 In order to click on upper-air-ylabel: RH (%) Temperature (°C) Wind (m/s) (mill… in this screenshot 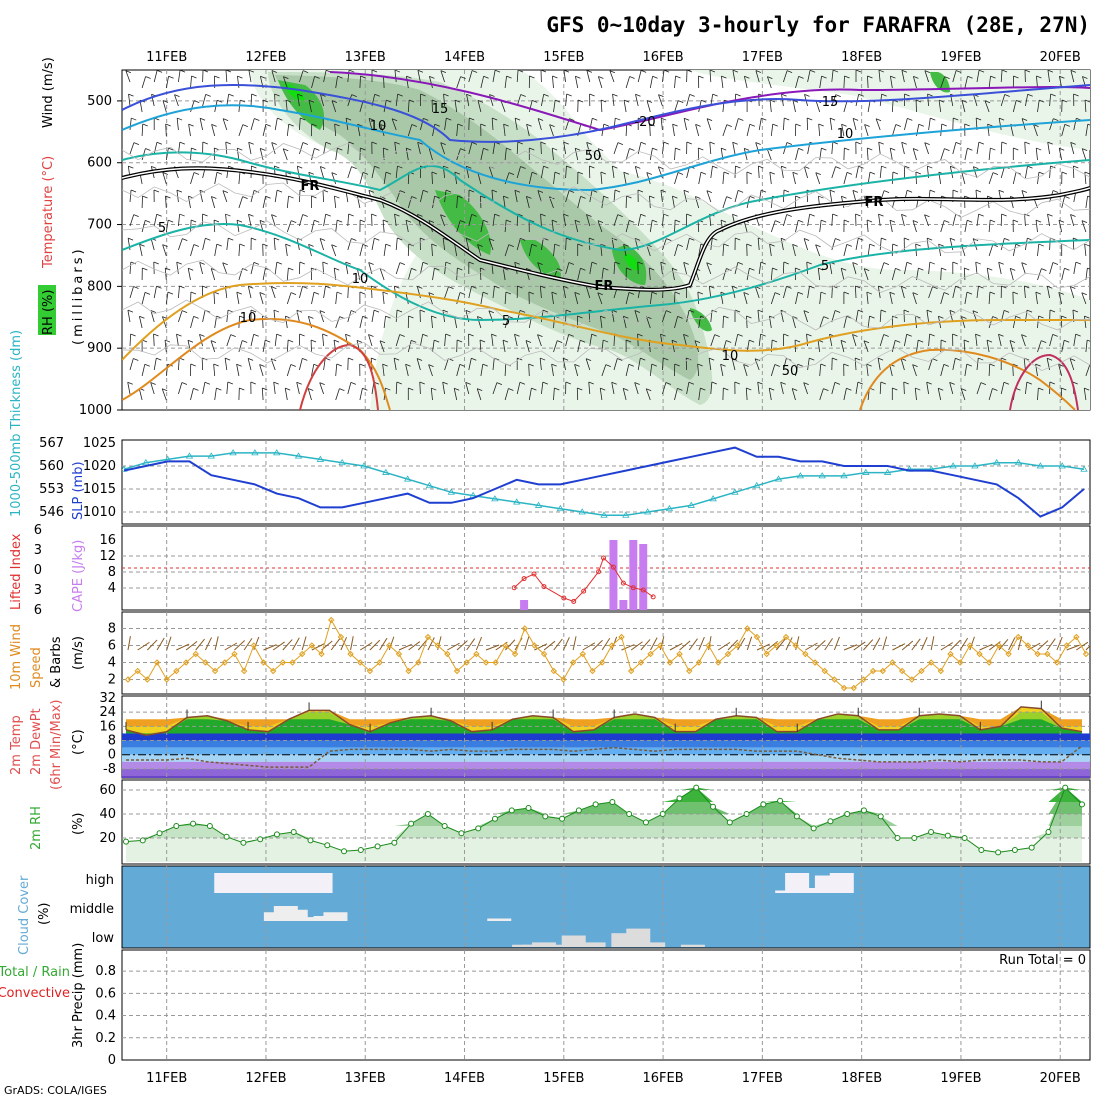, I will do `click(62, 201)`.